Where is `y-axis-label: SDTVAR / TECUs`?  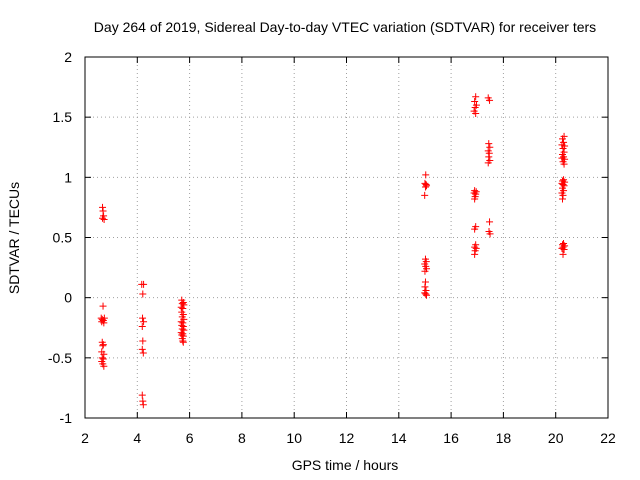
y-axis-label: SDTVAR / TECUs is located at coordinates (14, 238).